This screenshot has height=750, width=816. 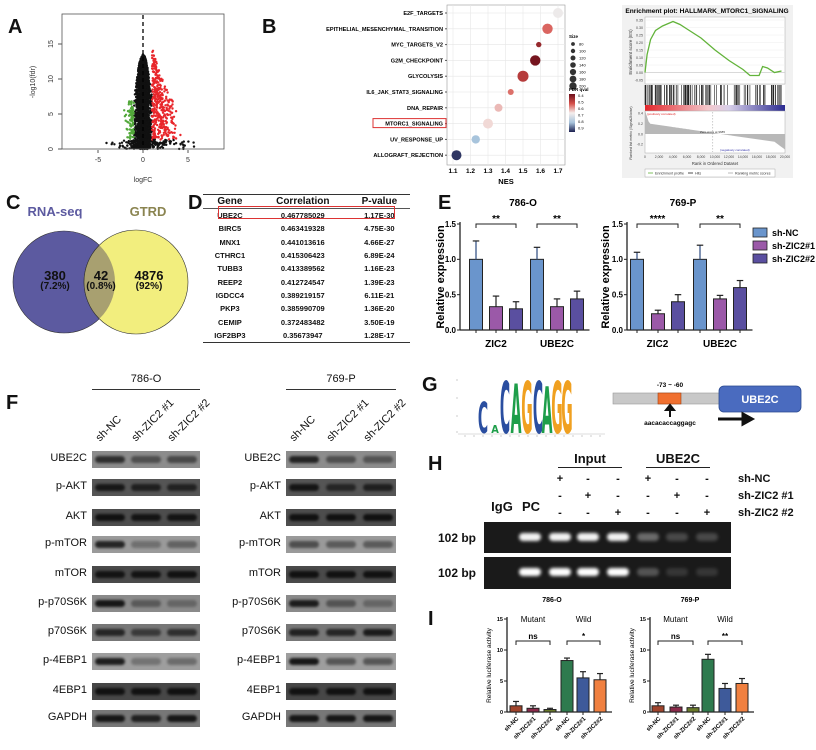 What do you see at coordinates (632, 665) in the screenshot?
I see `y-axis-label: Relative luciferase activity` at bounding box center [632, 665].